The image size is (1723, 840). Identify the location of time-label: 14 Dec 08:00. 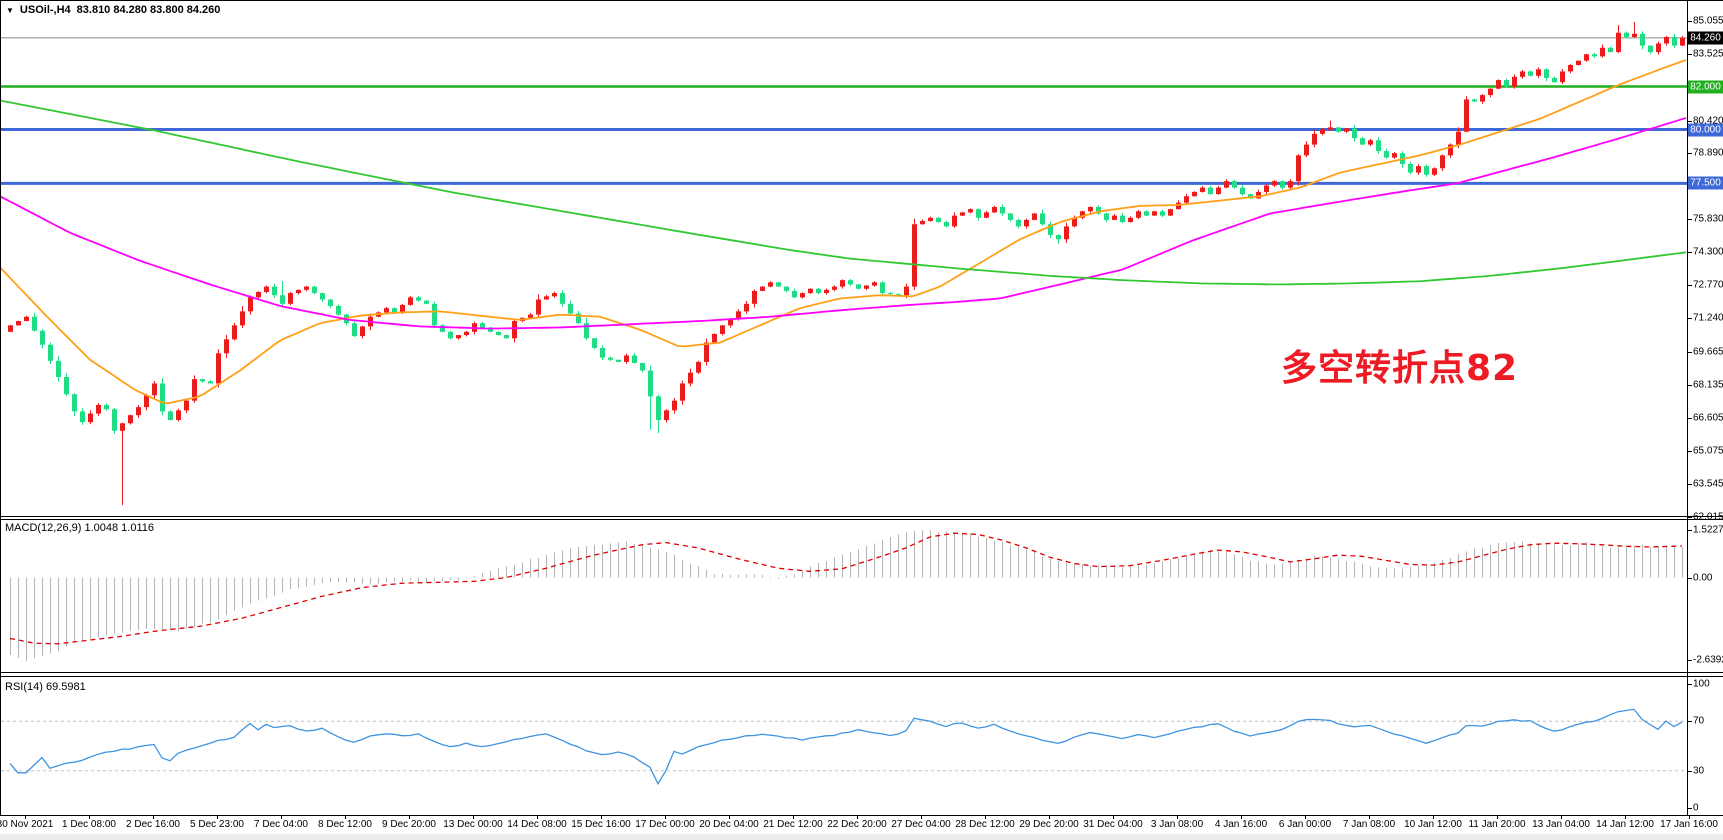
(537, 824).